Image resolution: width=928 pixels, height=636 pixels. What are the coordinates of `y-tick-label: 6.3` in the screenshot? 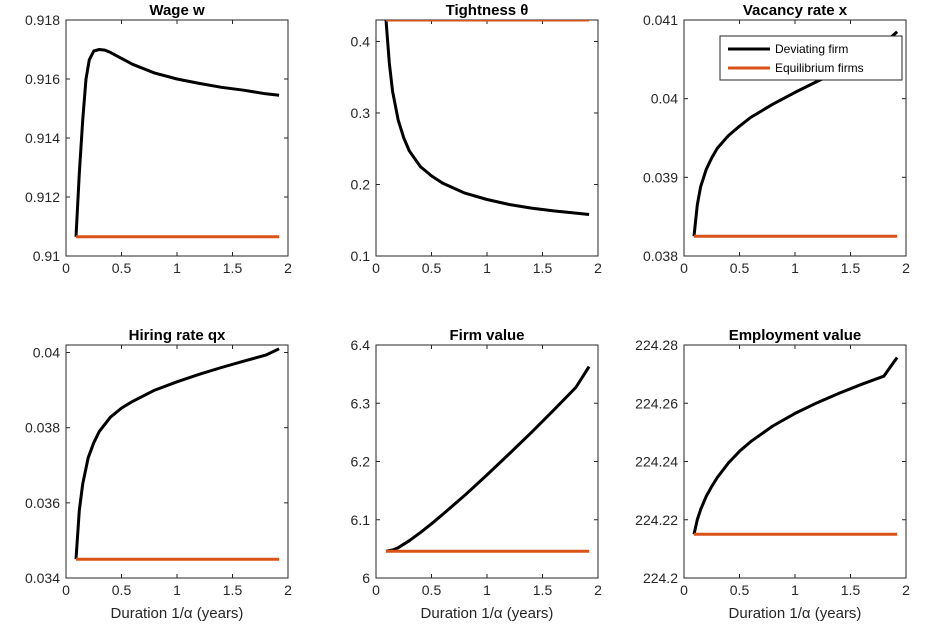 It's located at (361, 403).